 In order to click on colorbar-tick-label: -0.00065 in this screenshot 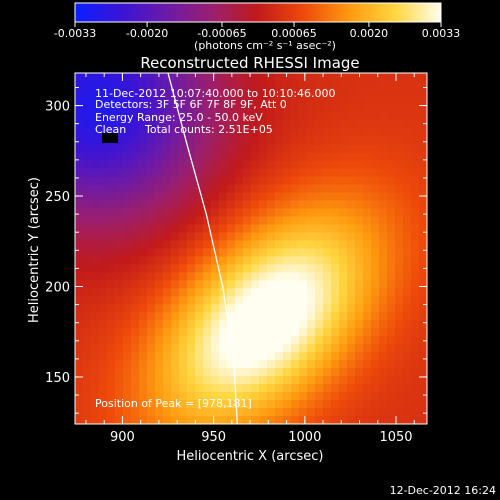, I will do `click(221, 33)`.